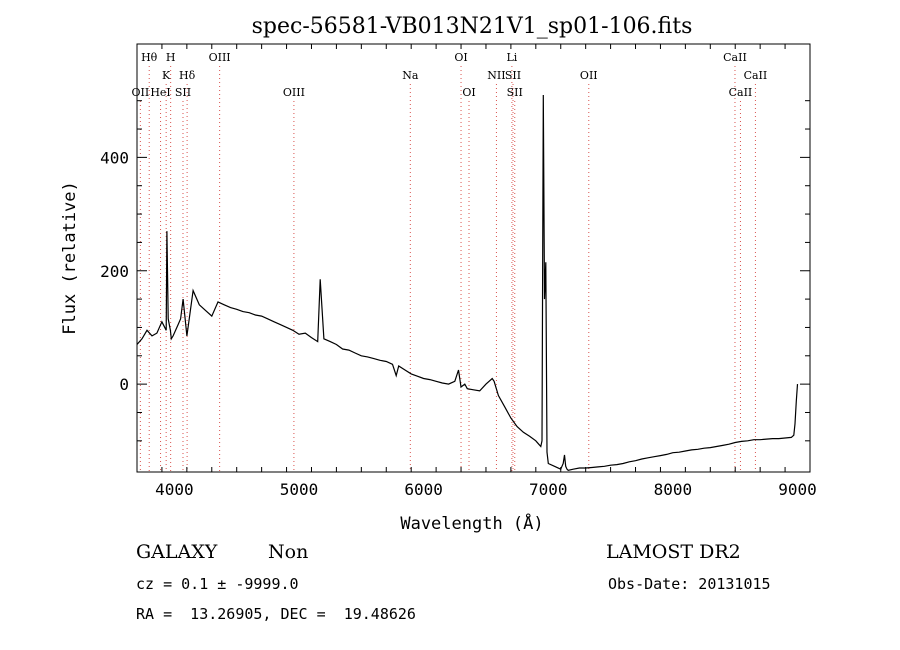 Image resolution: width=900 pixels, height=650 pixels. Describe the element at coordinates (114, 157) in the screenshot. I see `y-tick-label: 400` at that location.